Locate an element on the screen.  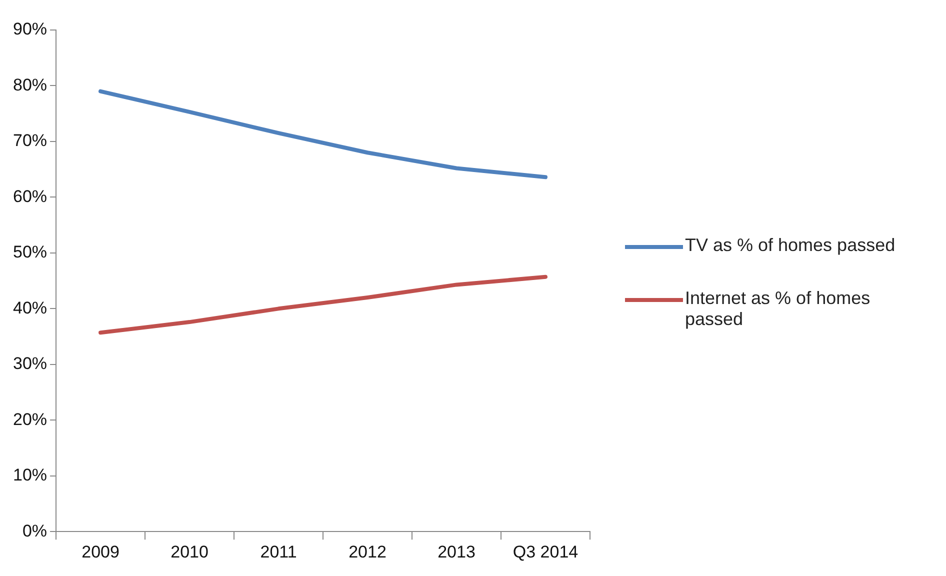
y-tick-label: 70% is located at coordinates (30, 140).